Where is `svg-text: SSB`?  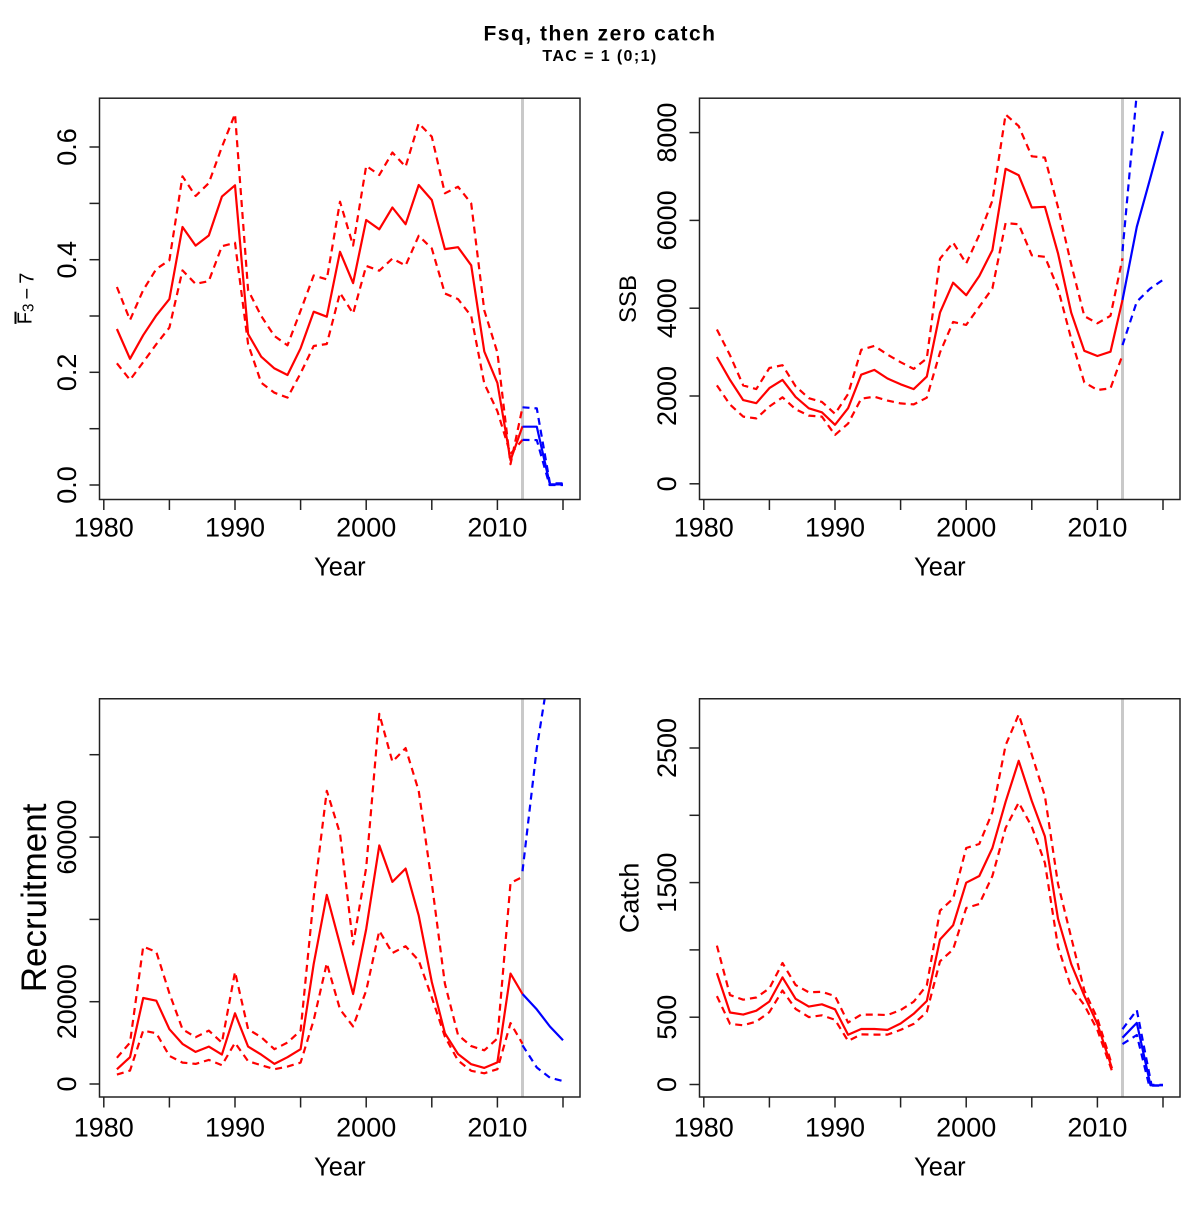 svg-text: SSB is located at coordinates (628, 299).